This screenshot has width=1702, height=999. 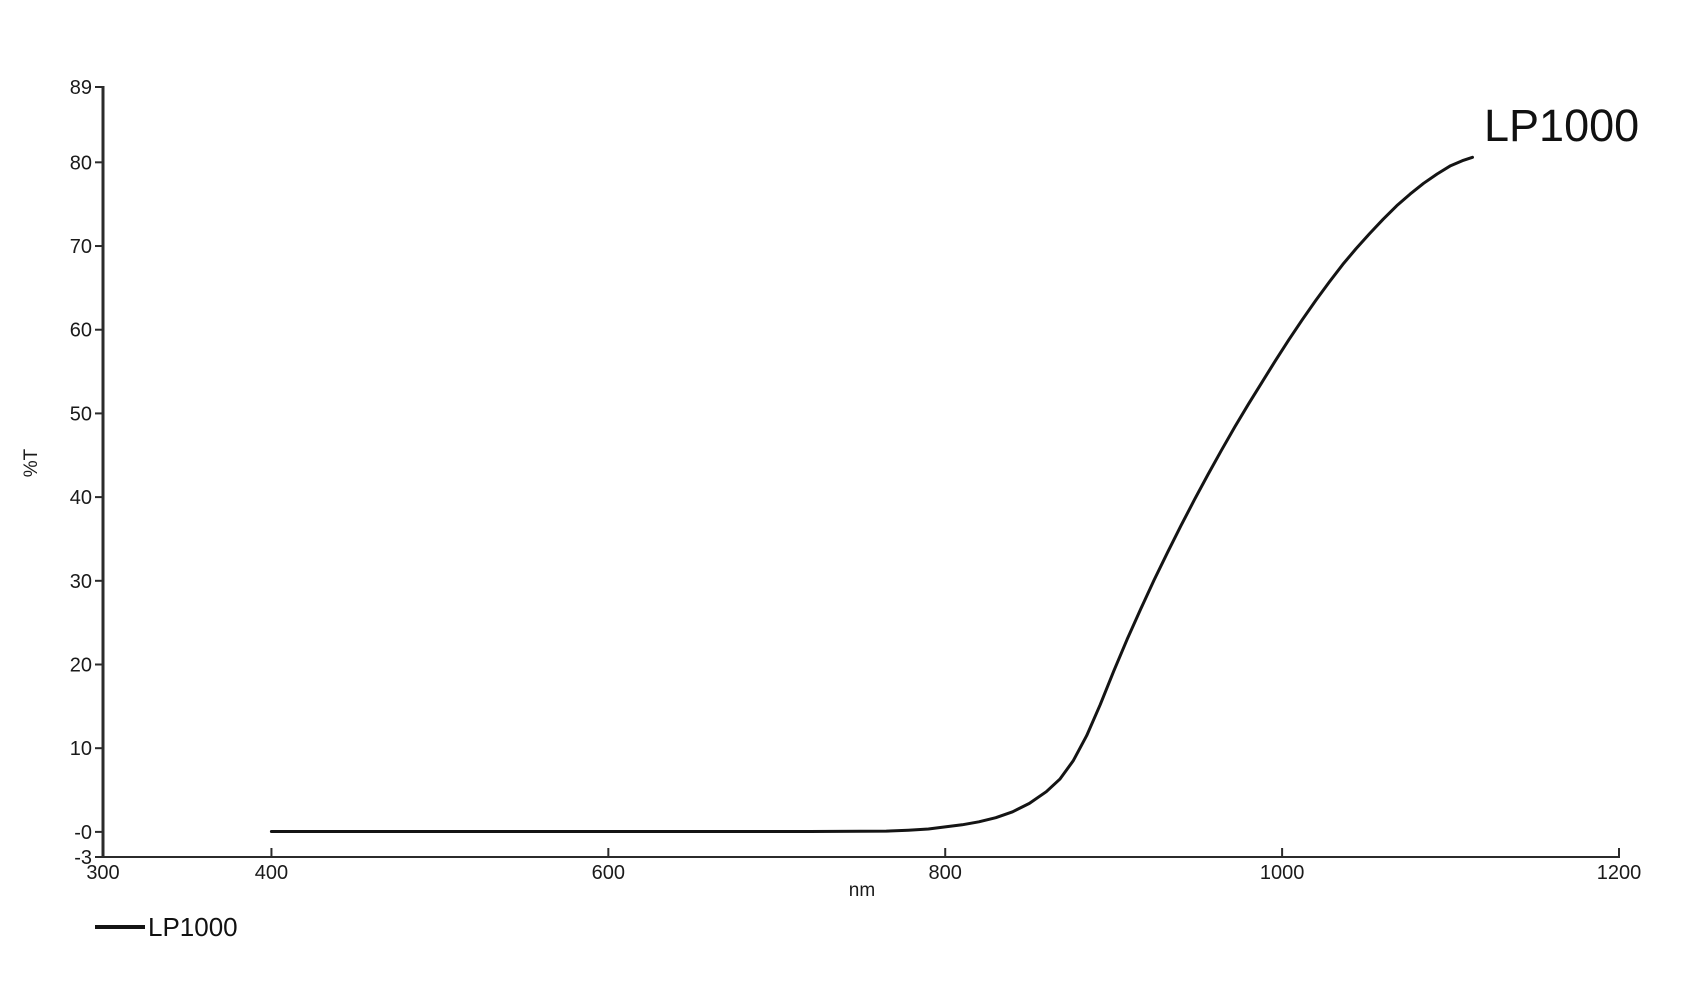 I want to click on x-tick-label-300: 300, so click(x=102, y=873).